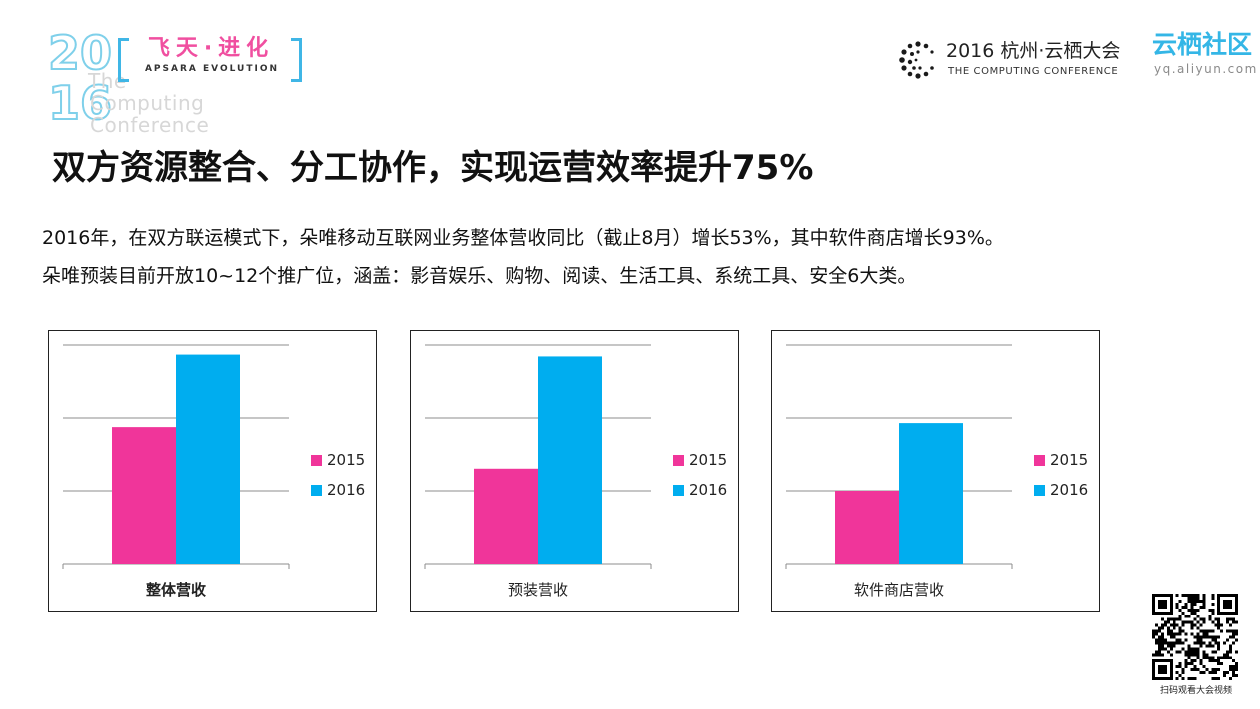  Describe the element at coordinates (1195, 637) in the screenshot. I see `qr-code-icon` at that location.